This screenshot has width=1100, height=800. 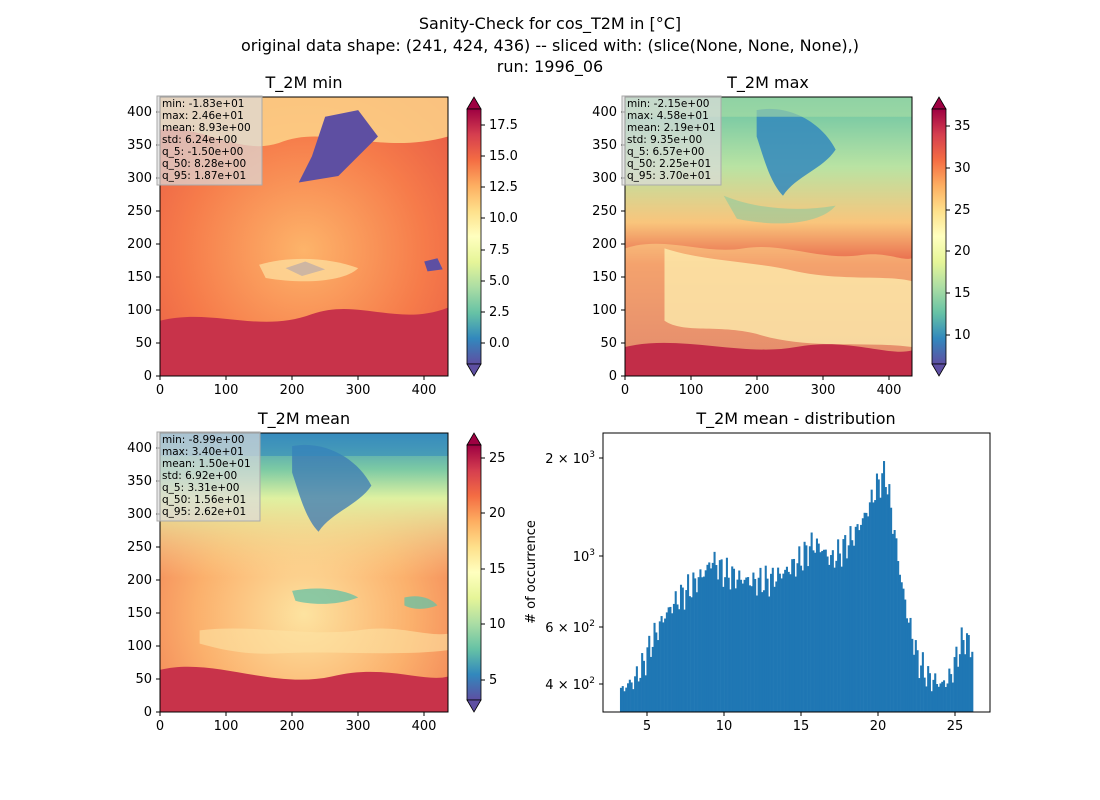 I want to click on stat-line: std: 9.35e+00, so click(x=664, y=140).